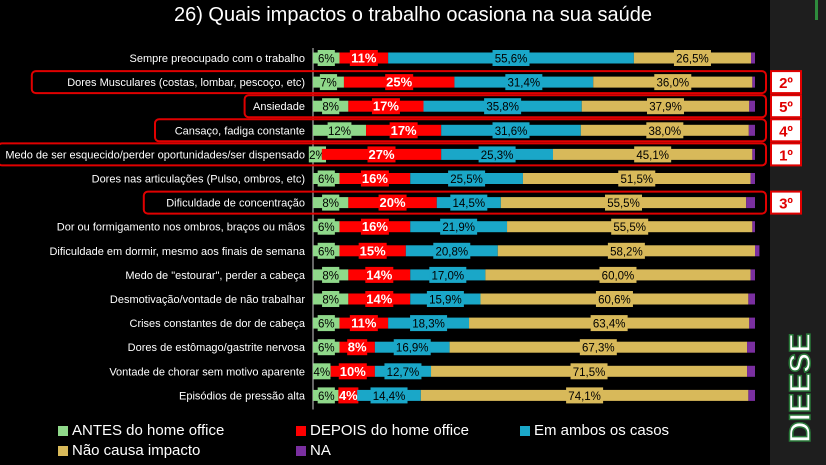 The width and height of the screenshot is (826, 465). I want to click on data-label-antes: 2%, so click(317, 156).